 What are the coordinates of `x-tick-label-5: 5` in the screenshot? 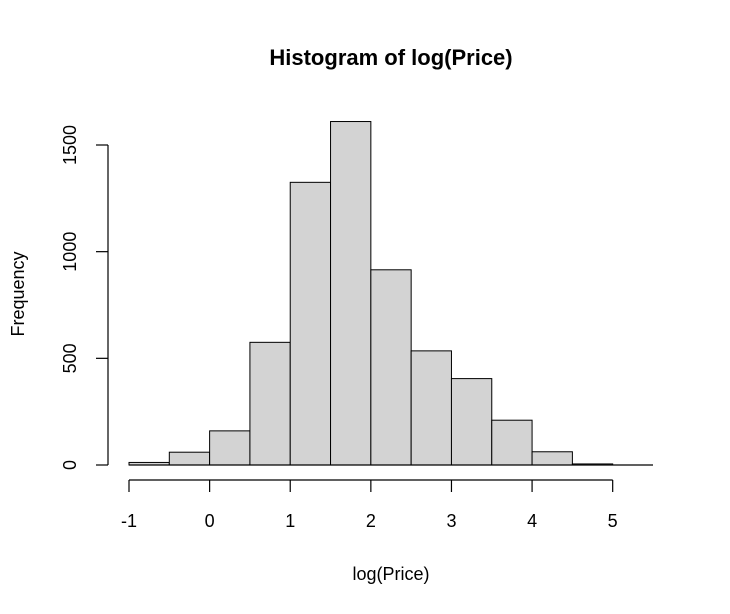 It's located at (613, 521).